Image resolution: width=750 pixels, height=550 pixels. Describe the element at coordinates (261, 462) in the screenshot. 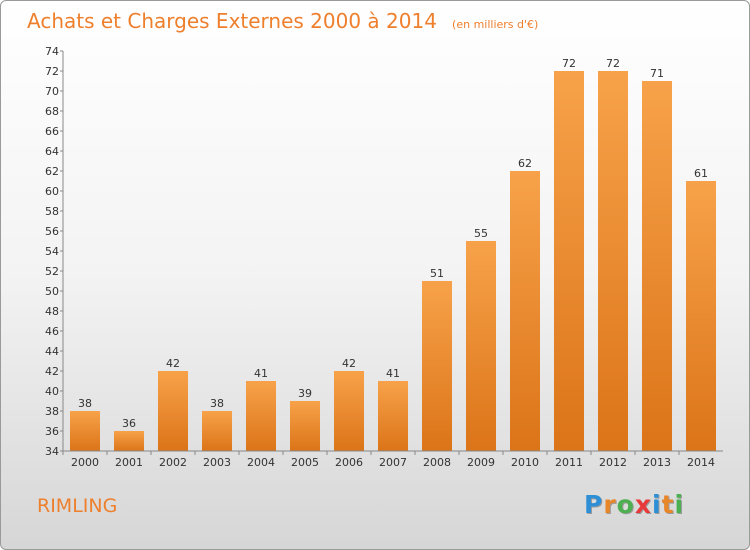

I see `x-tick-label-2004: 2004` at that location.